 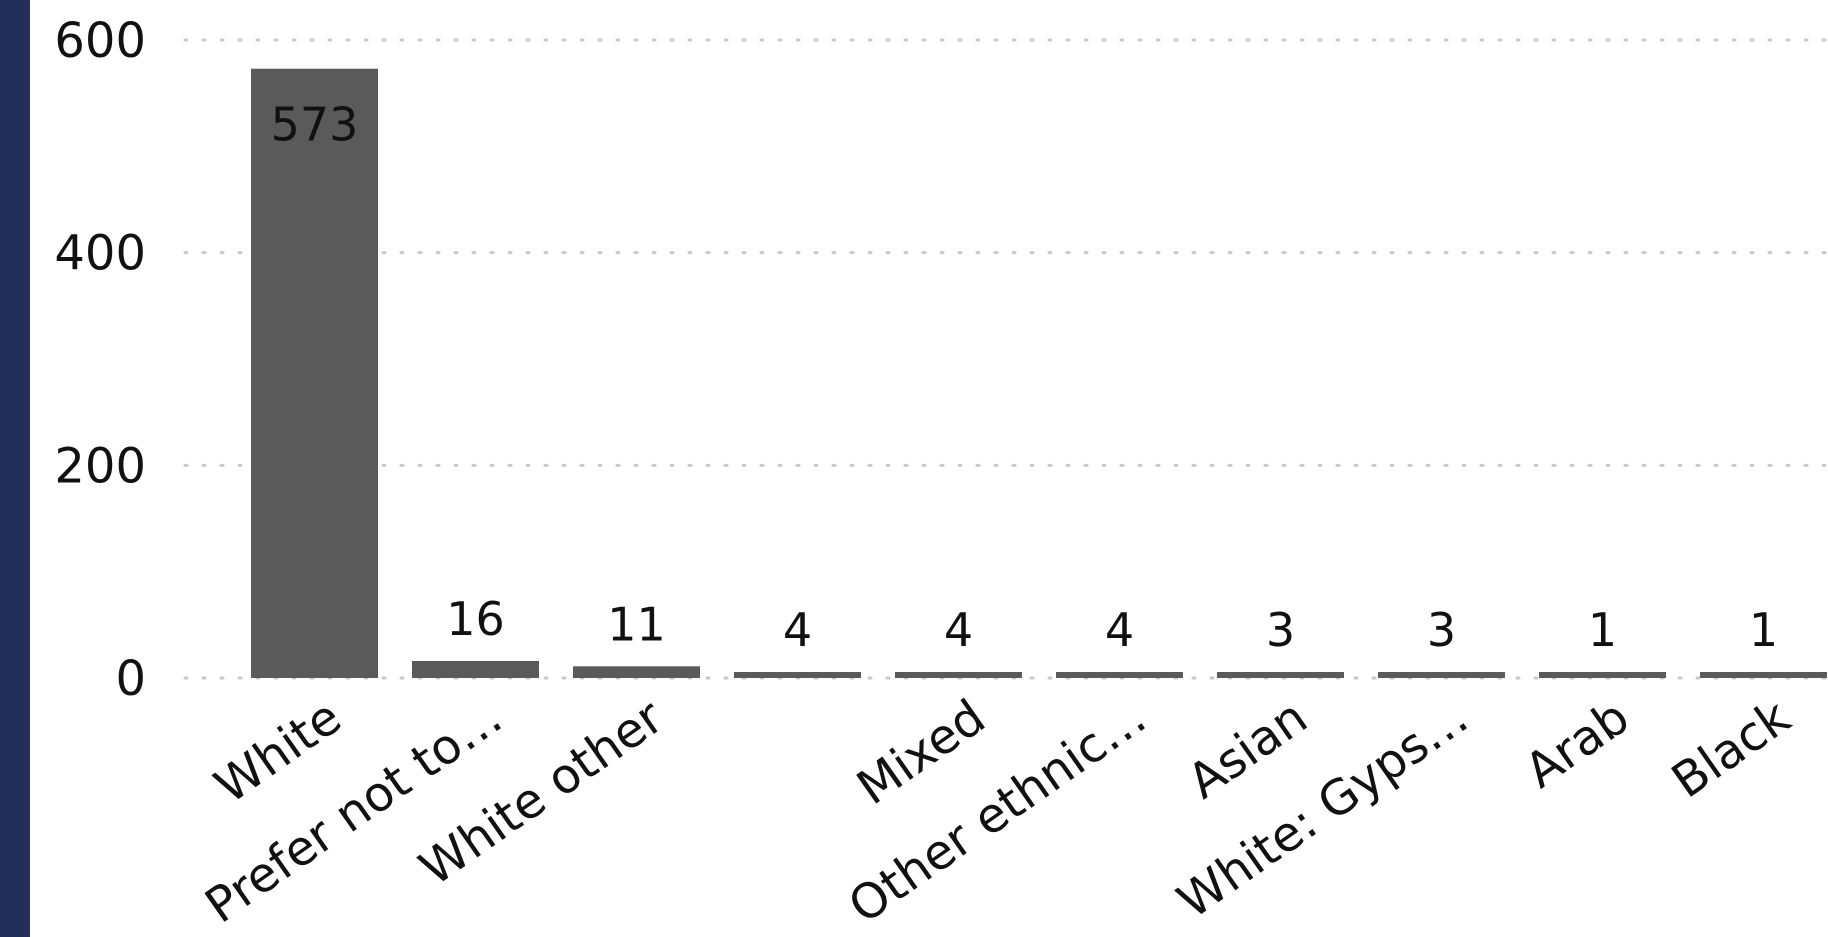 What do you see at coordinates (636, 624) in the screenshot?
I see `data-label: 11` at bounding box center [636, 624].